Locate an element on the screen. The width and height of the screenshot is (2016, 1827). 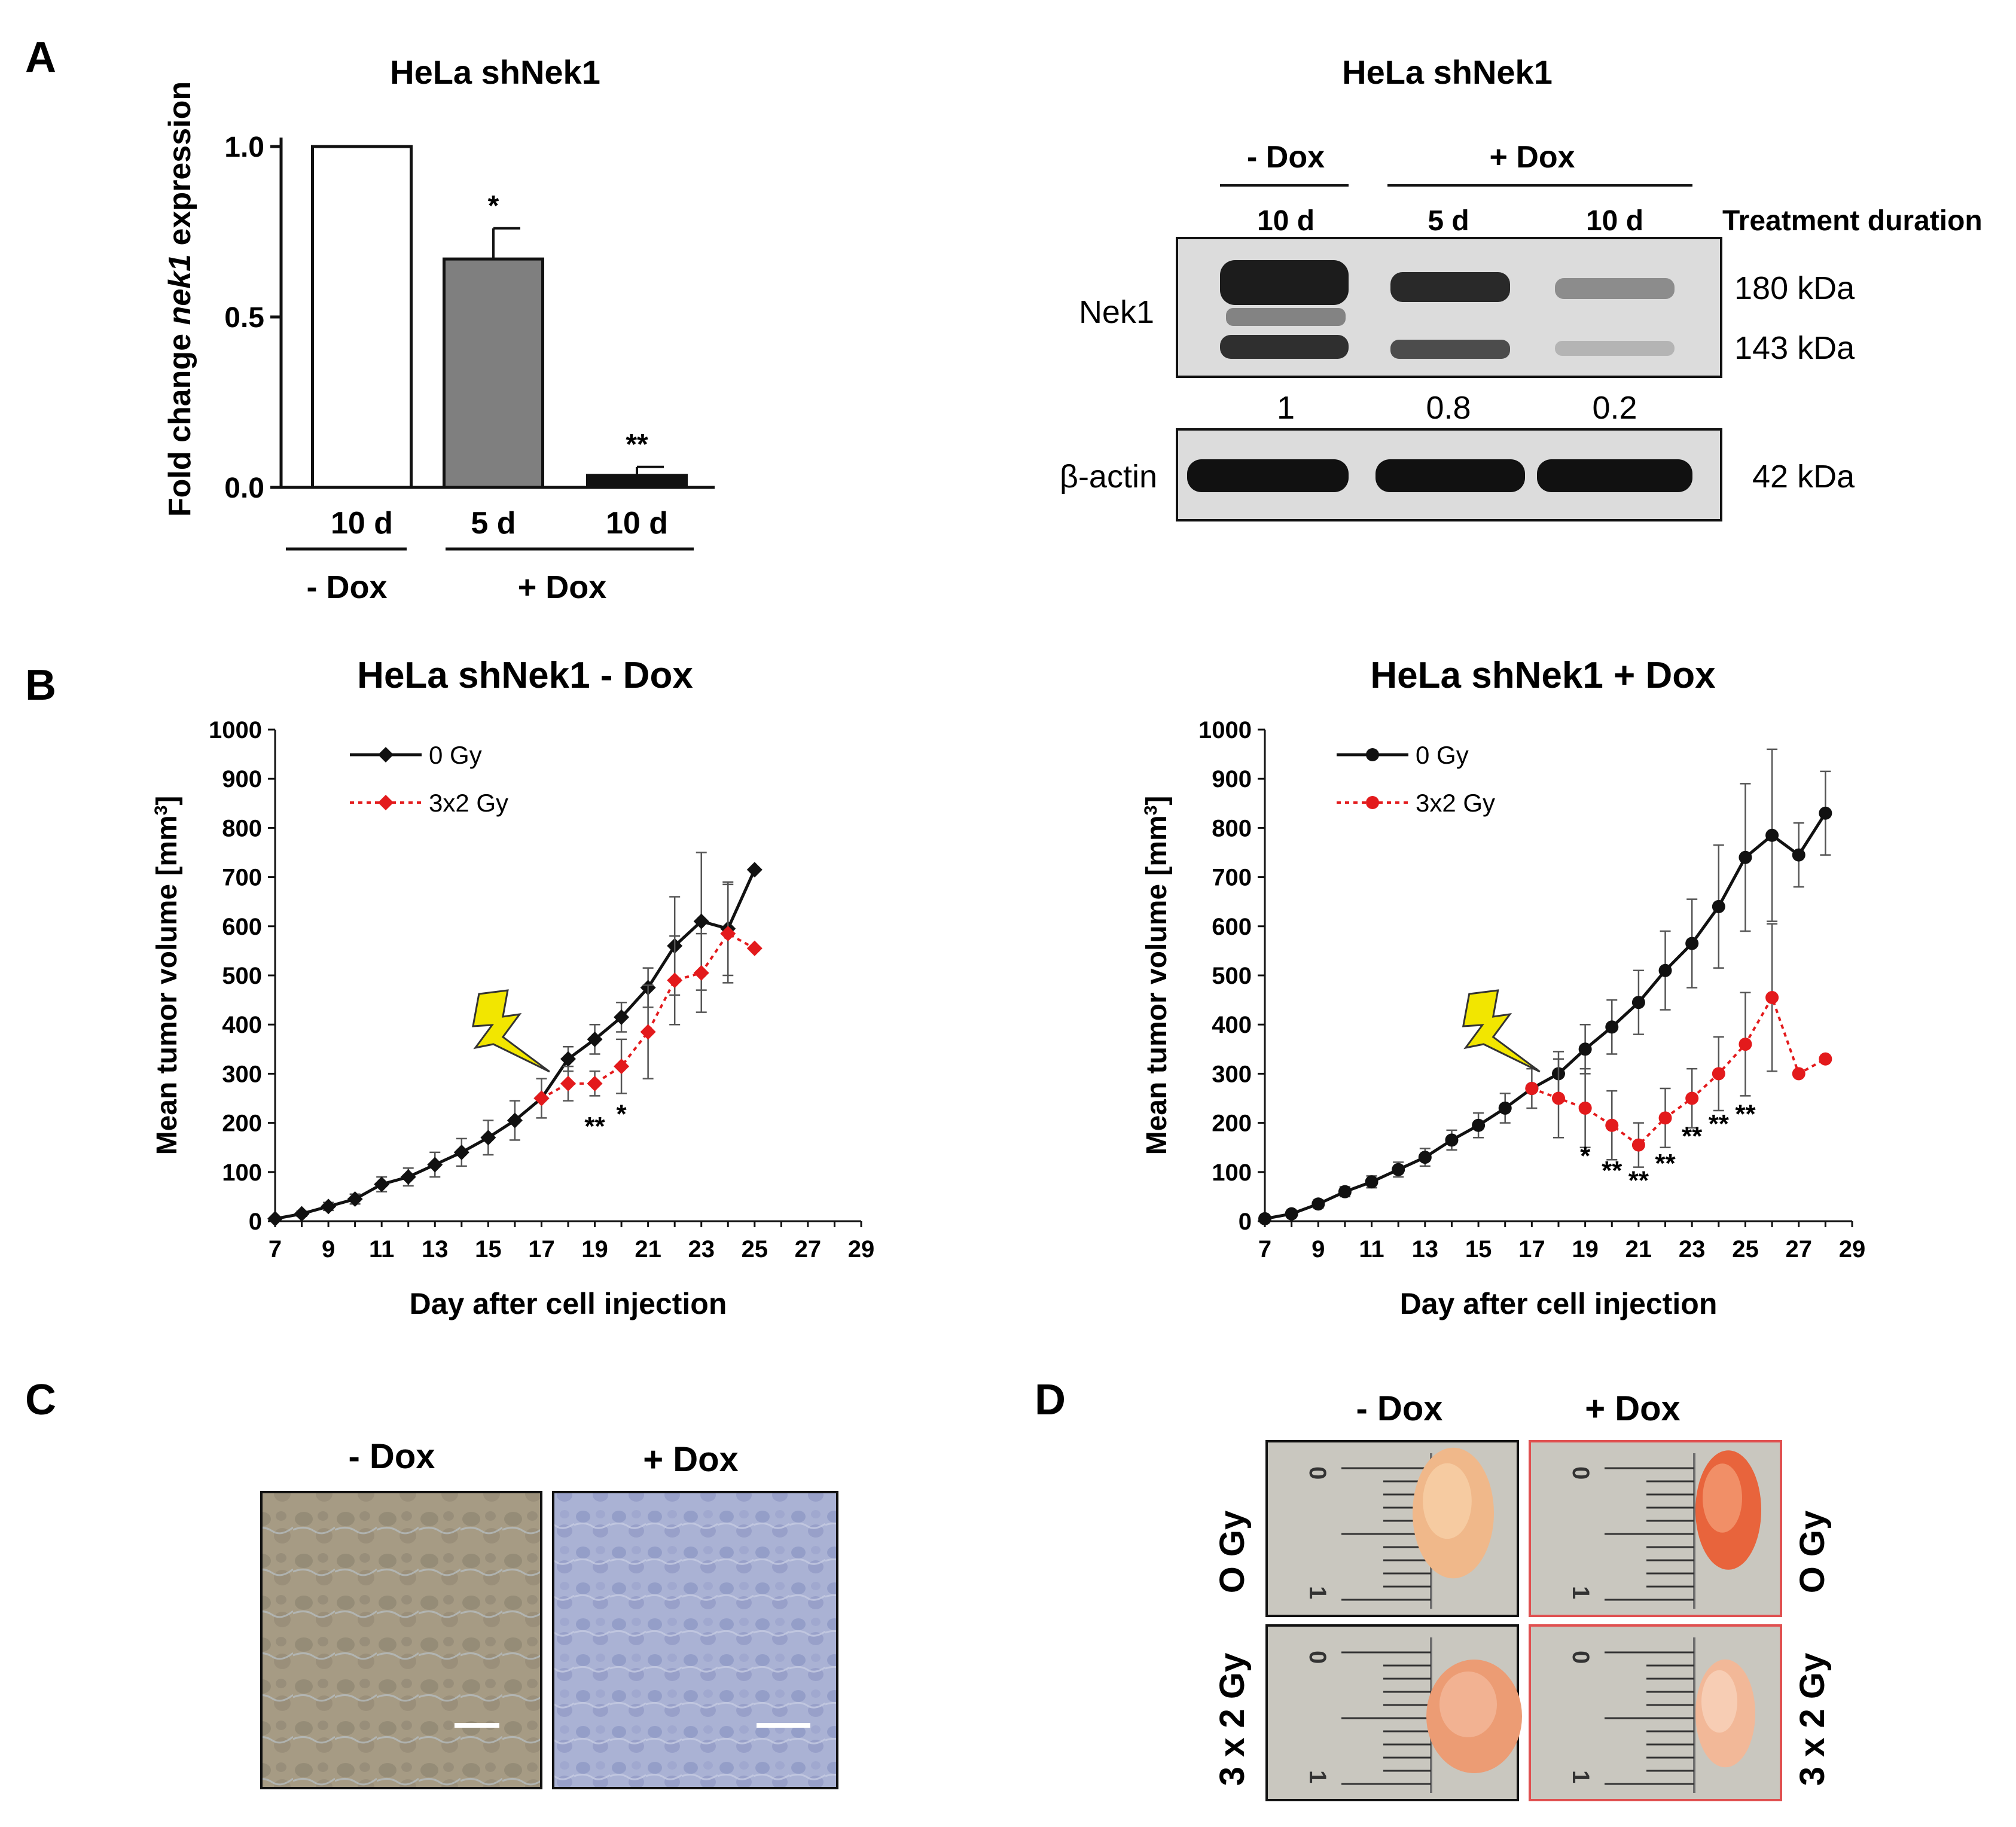
ihc-image-minus-dox is located at coordinates (401, 1640).